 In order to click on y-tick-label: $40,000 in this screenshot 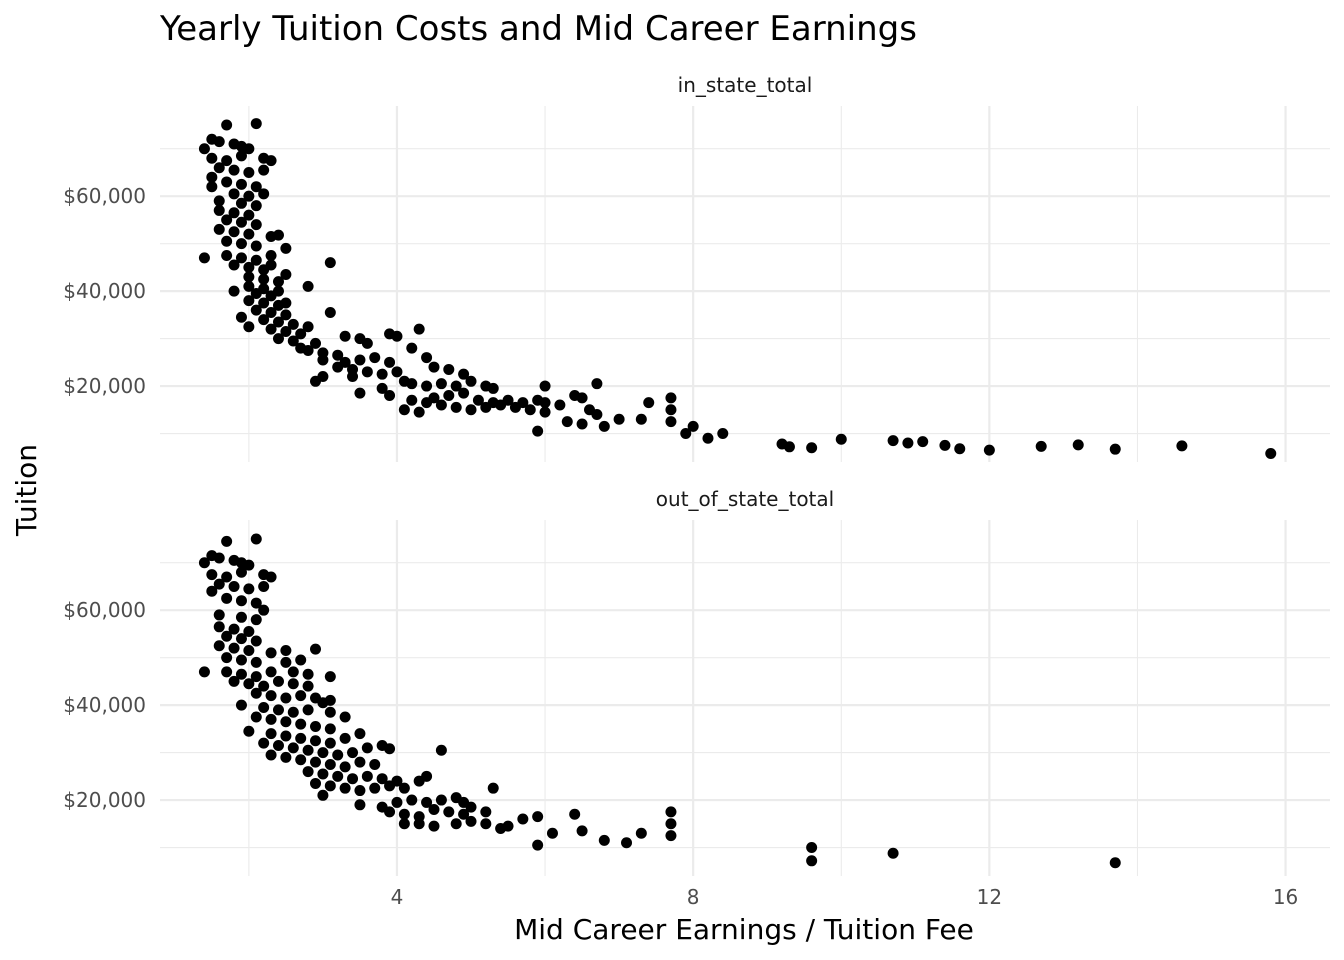, I will do `click(104, 291)`.